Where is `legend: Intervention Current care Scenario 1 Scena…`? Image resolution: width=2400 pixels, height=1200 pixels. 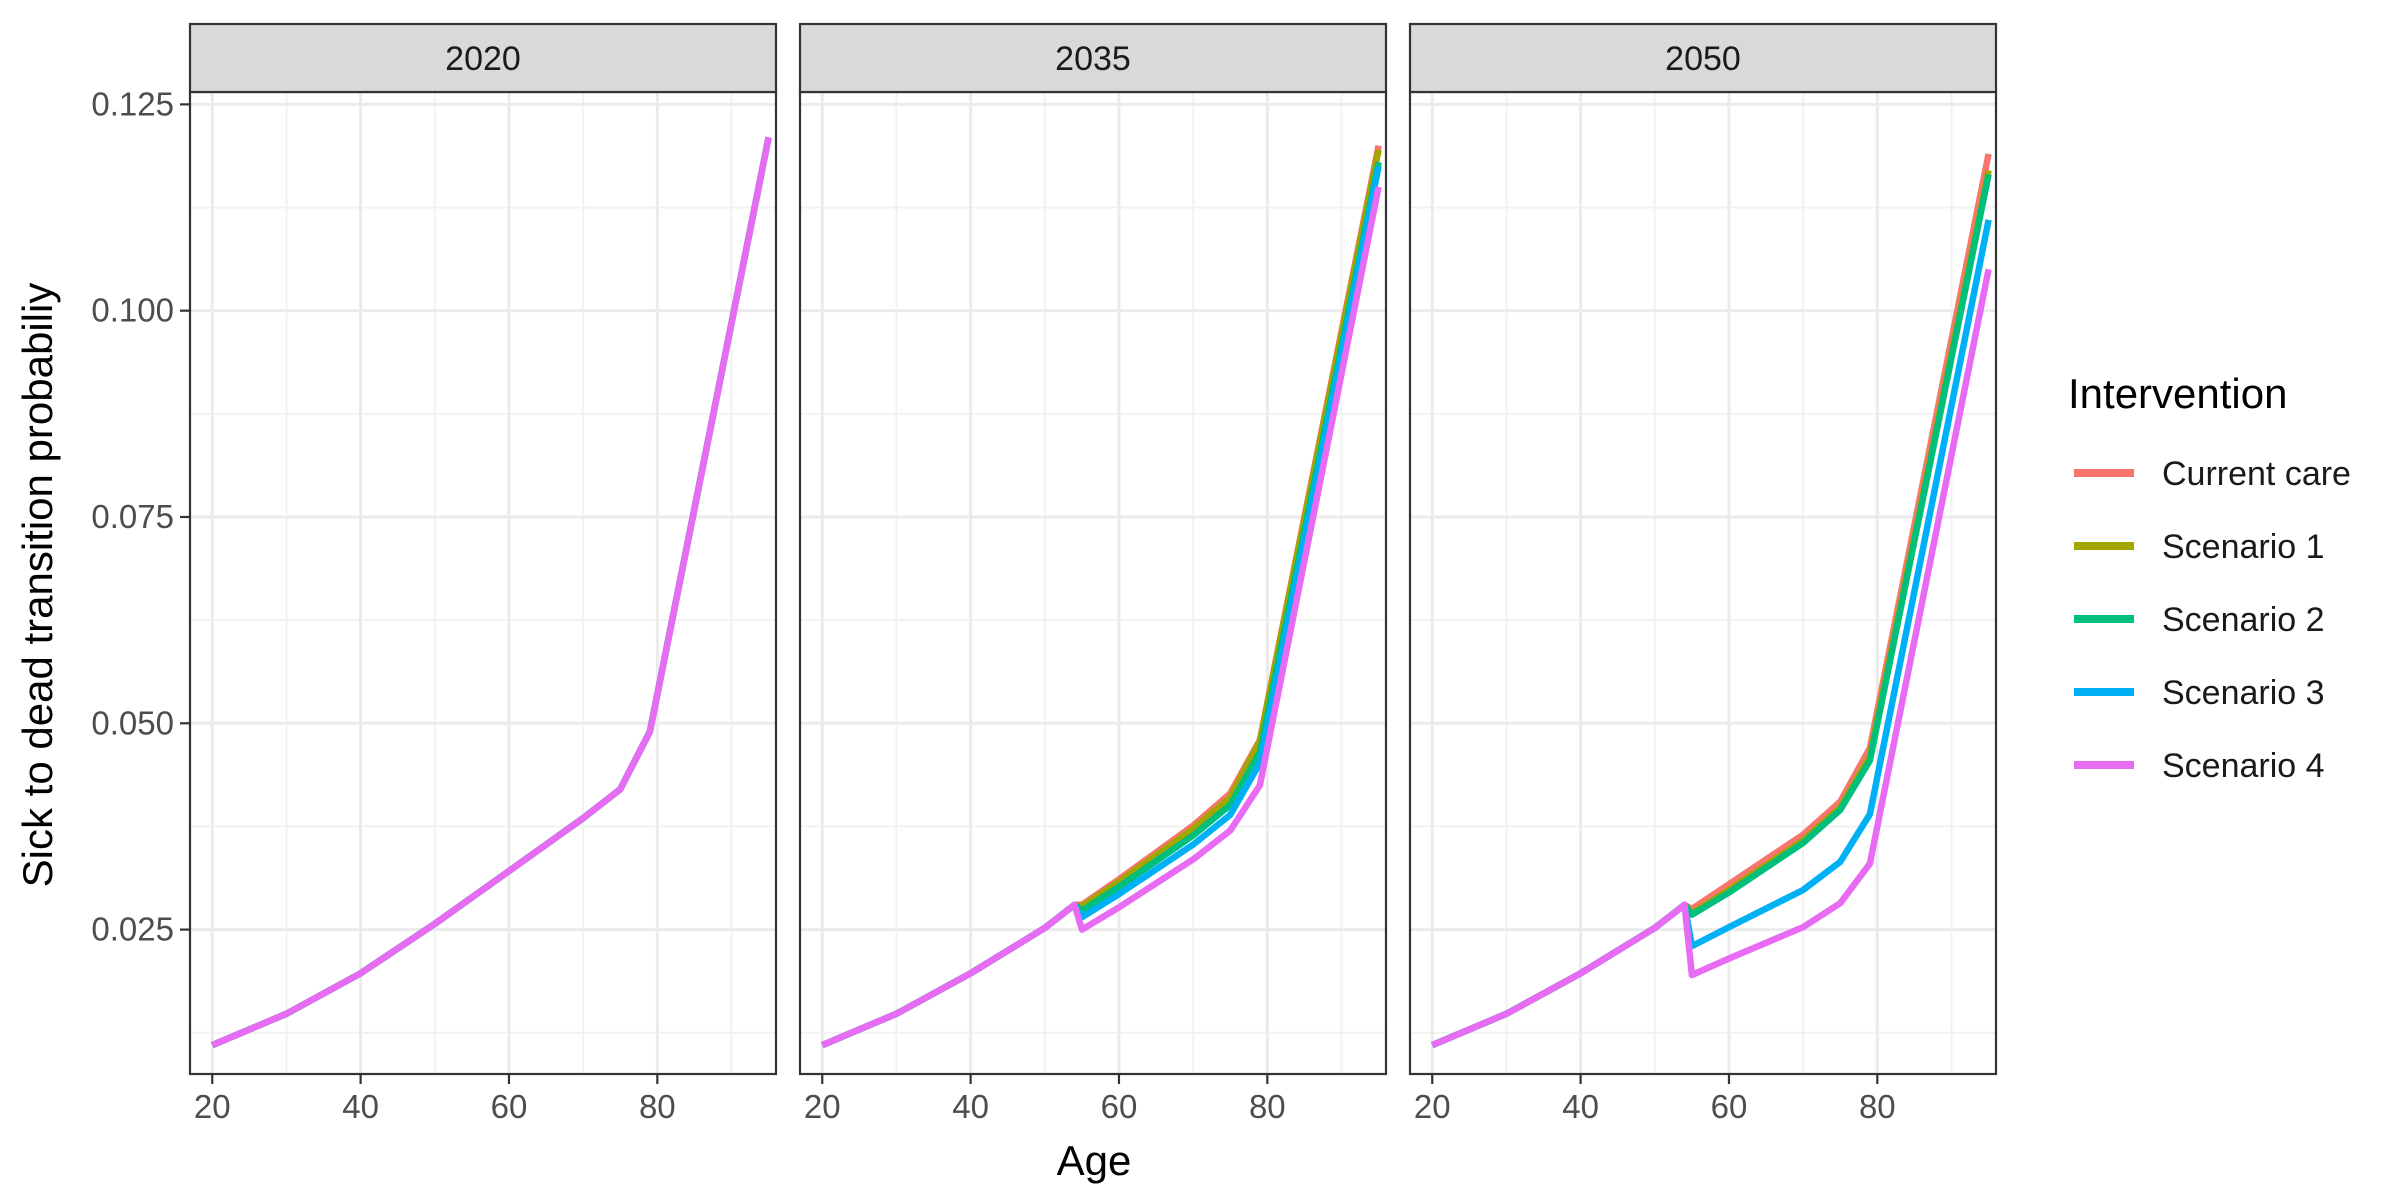 legend: Intervention Current care Scenario 1 Scena… is located at coordinates (2209, 577).